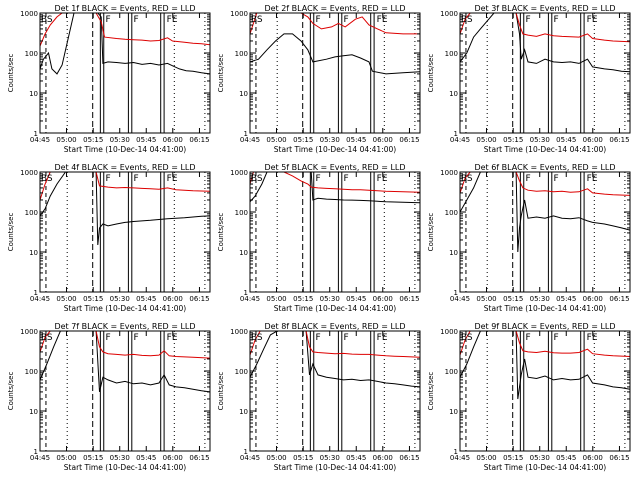  I want to click on panel-title: Det 8f BLACK = Events, RED = LLD, so click(334, 326).